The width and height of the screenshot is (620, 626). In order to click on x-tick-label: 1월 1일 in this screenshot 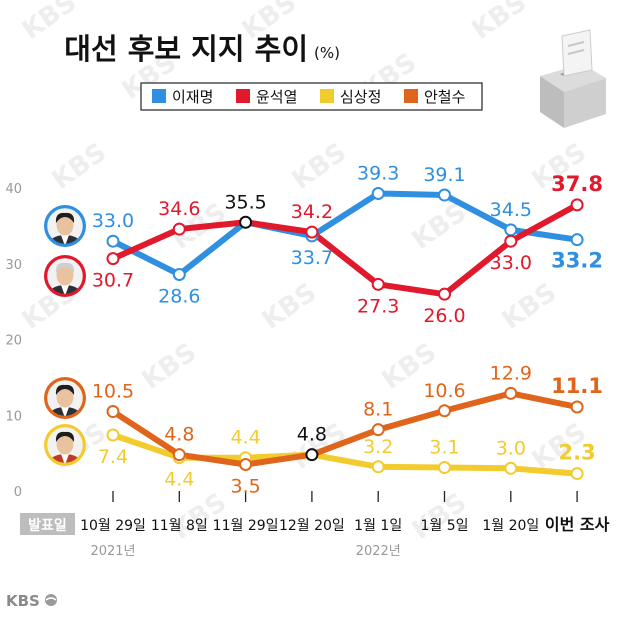, I will do `click(378, 526)`.